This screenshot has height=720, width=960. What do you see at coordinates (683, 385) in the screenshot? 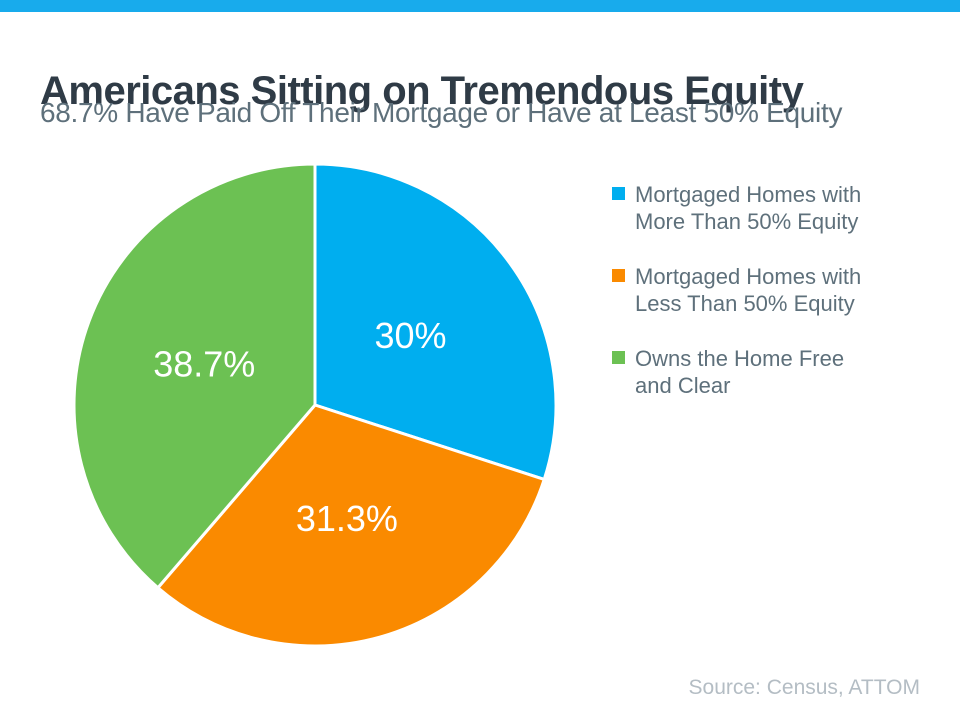
I see `legend-label-line: and Clear` at bounding box center [683, 385].